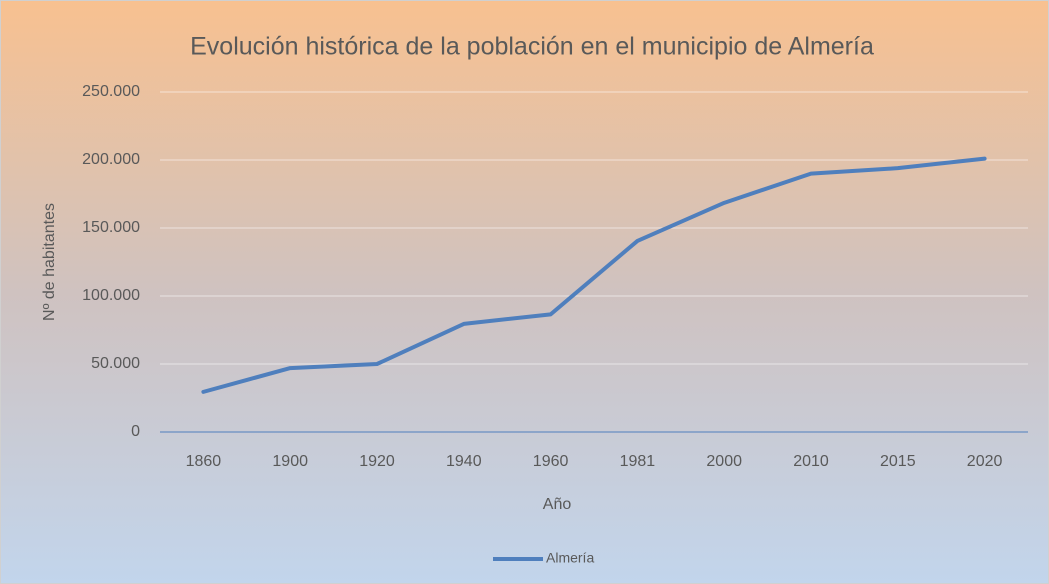 The height and width of the screenshot is (584, 1049). What do you see at coordinates (551, 461) in the screenshot?
I see `x-tick-label: 1960` at bounding box center [551, 461].